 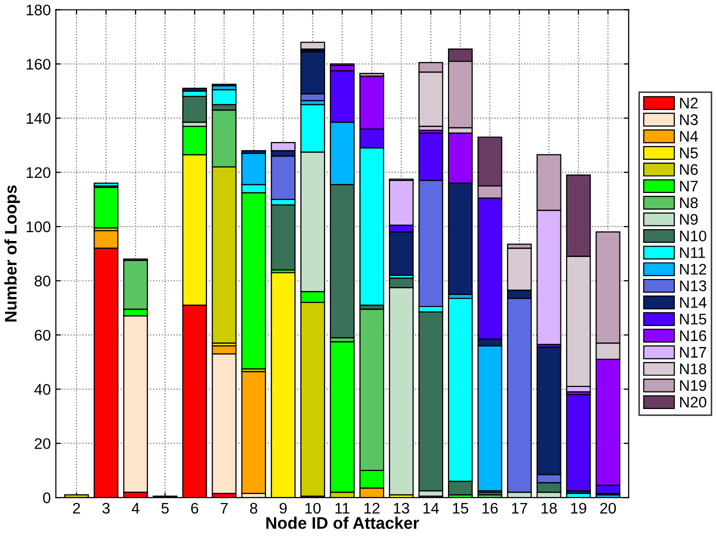 What do you see at coordinates (224, 508) in the screenshot?
I see `x-tick-label: 7` at bounding box center [224, 508].